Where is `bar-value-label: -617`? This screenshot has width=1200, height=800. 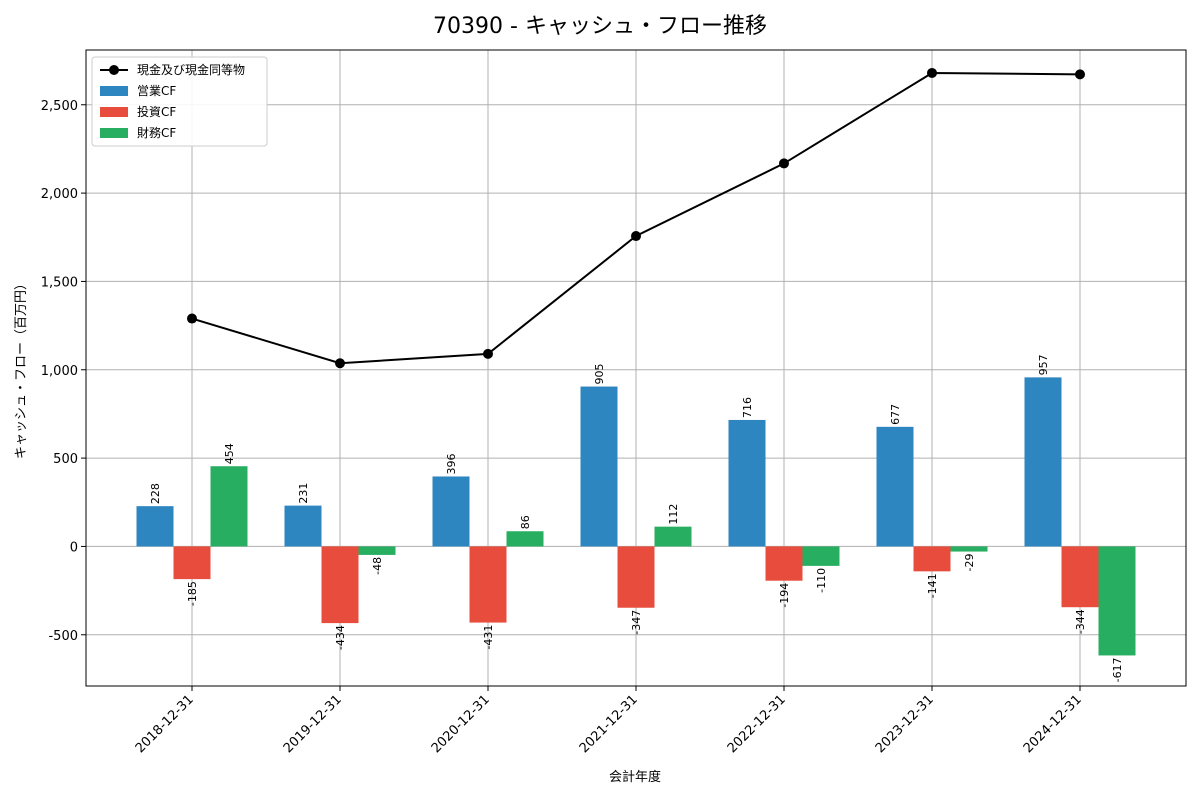 bar-value-label: -617 is located at coordinates (1117, 669).